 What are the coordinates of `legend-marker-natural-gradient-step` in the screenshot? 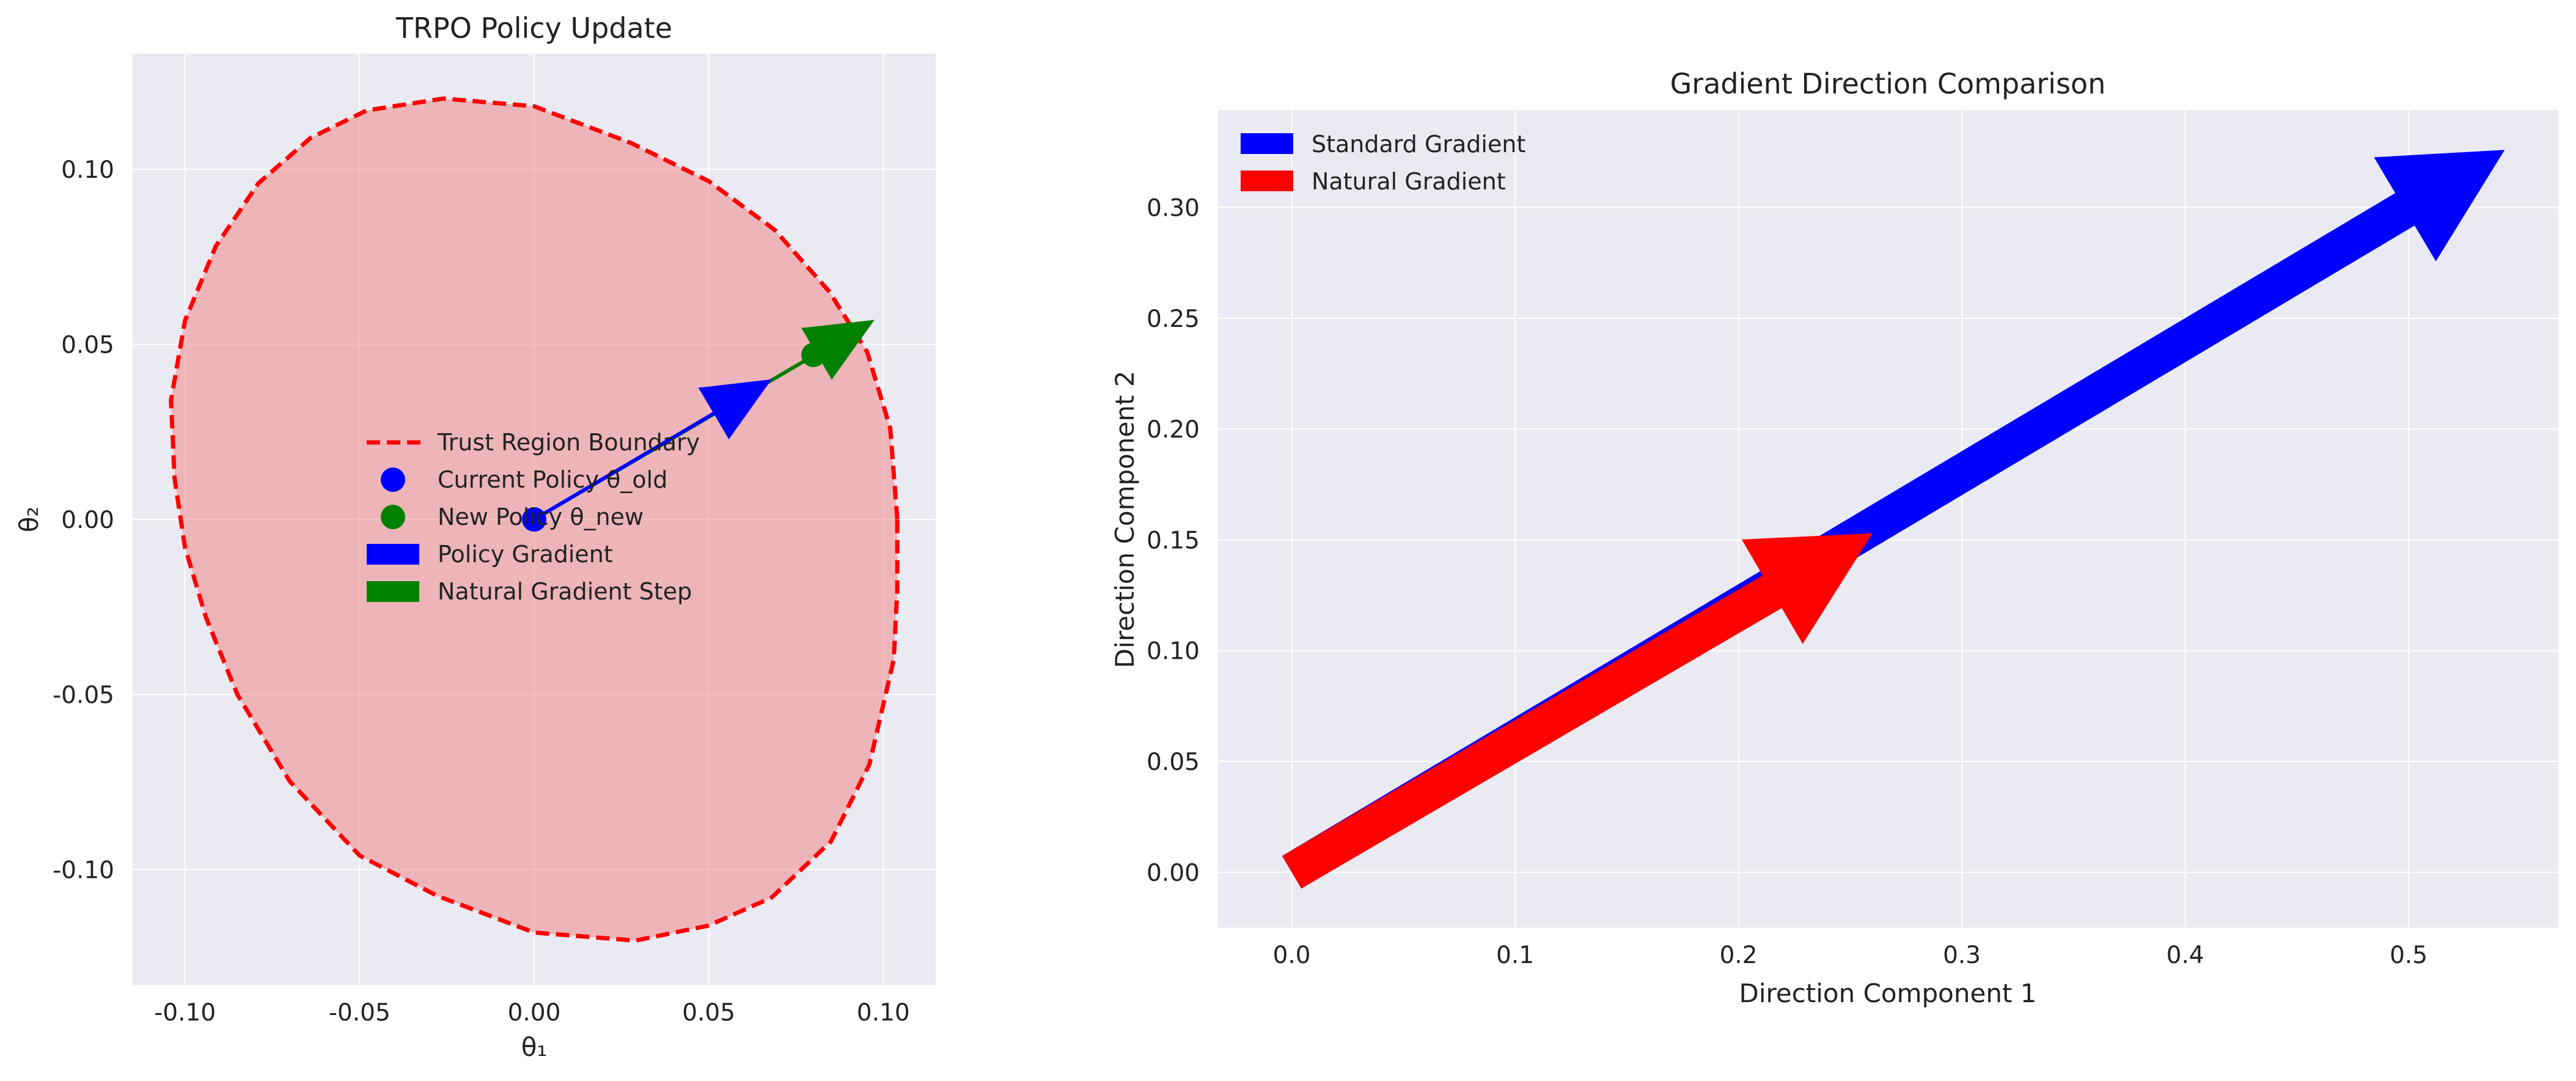 It's located at (393, 591).